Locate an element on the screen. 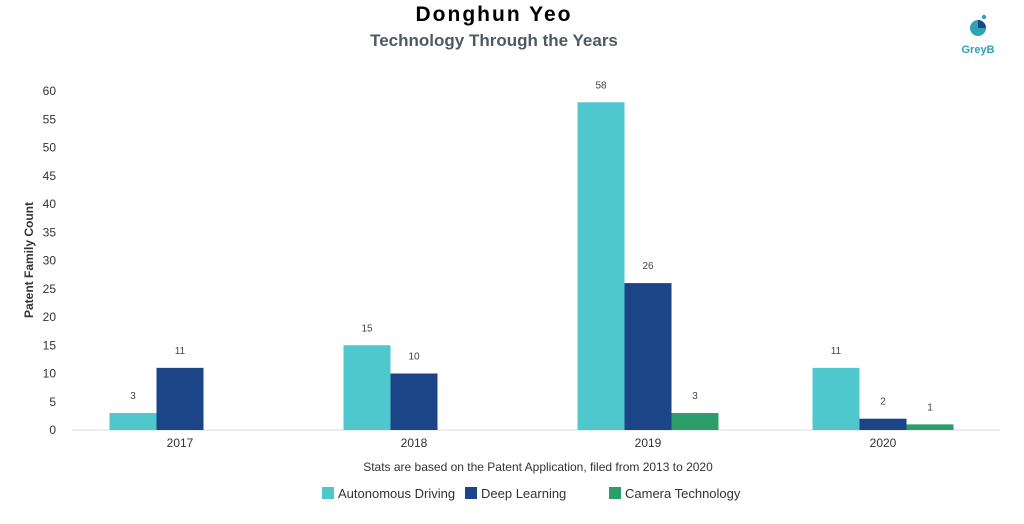 The height and width of the screenshot is (524, 1024). x-tick-label: 2019 is located at coordinates (648, 443).